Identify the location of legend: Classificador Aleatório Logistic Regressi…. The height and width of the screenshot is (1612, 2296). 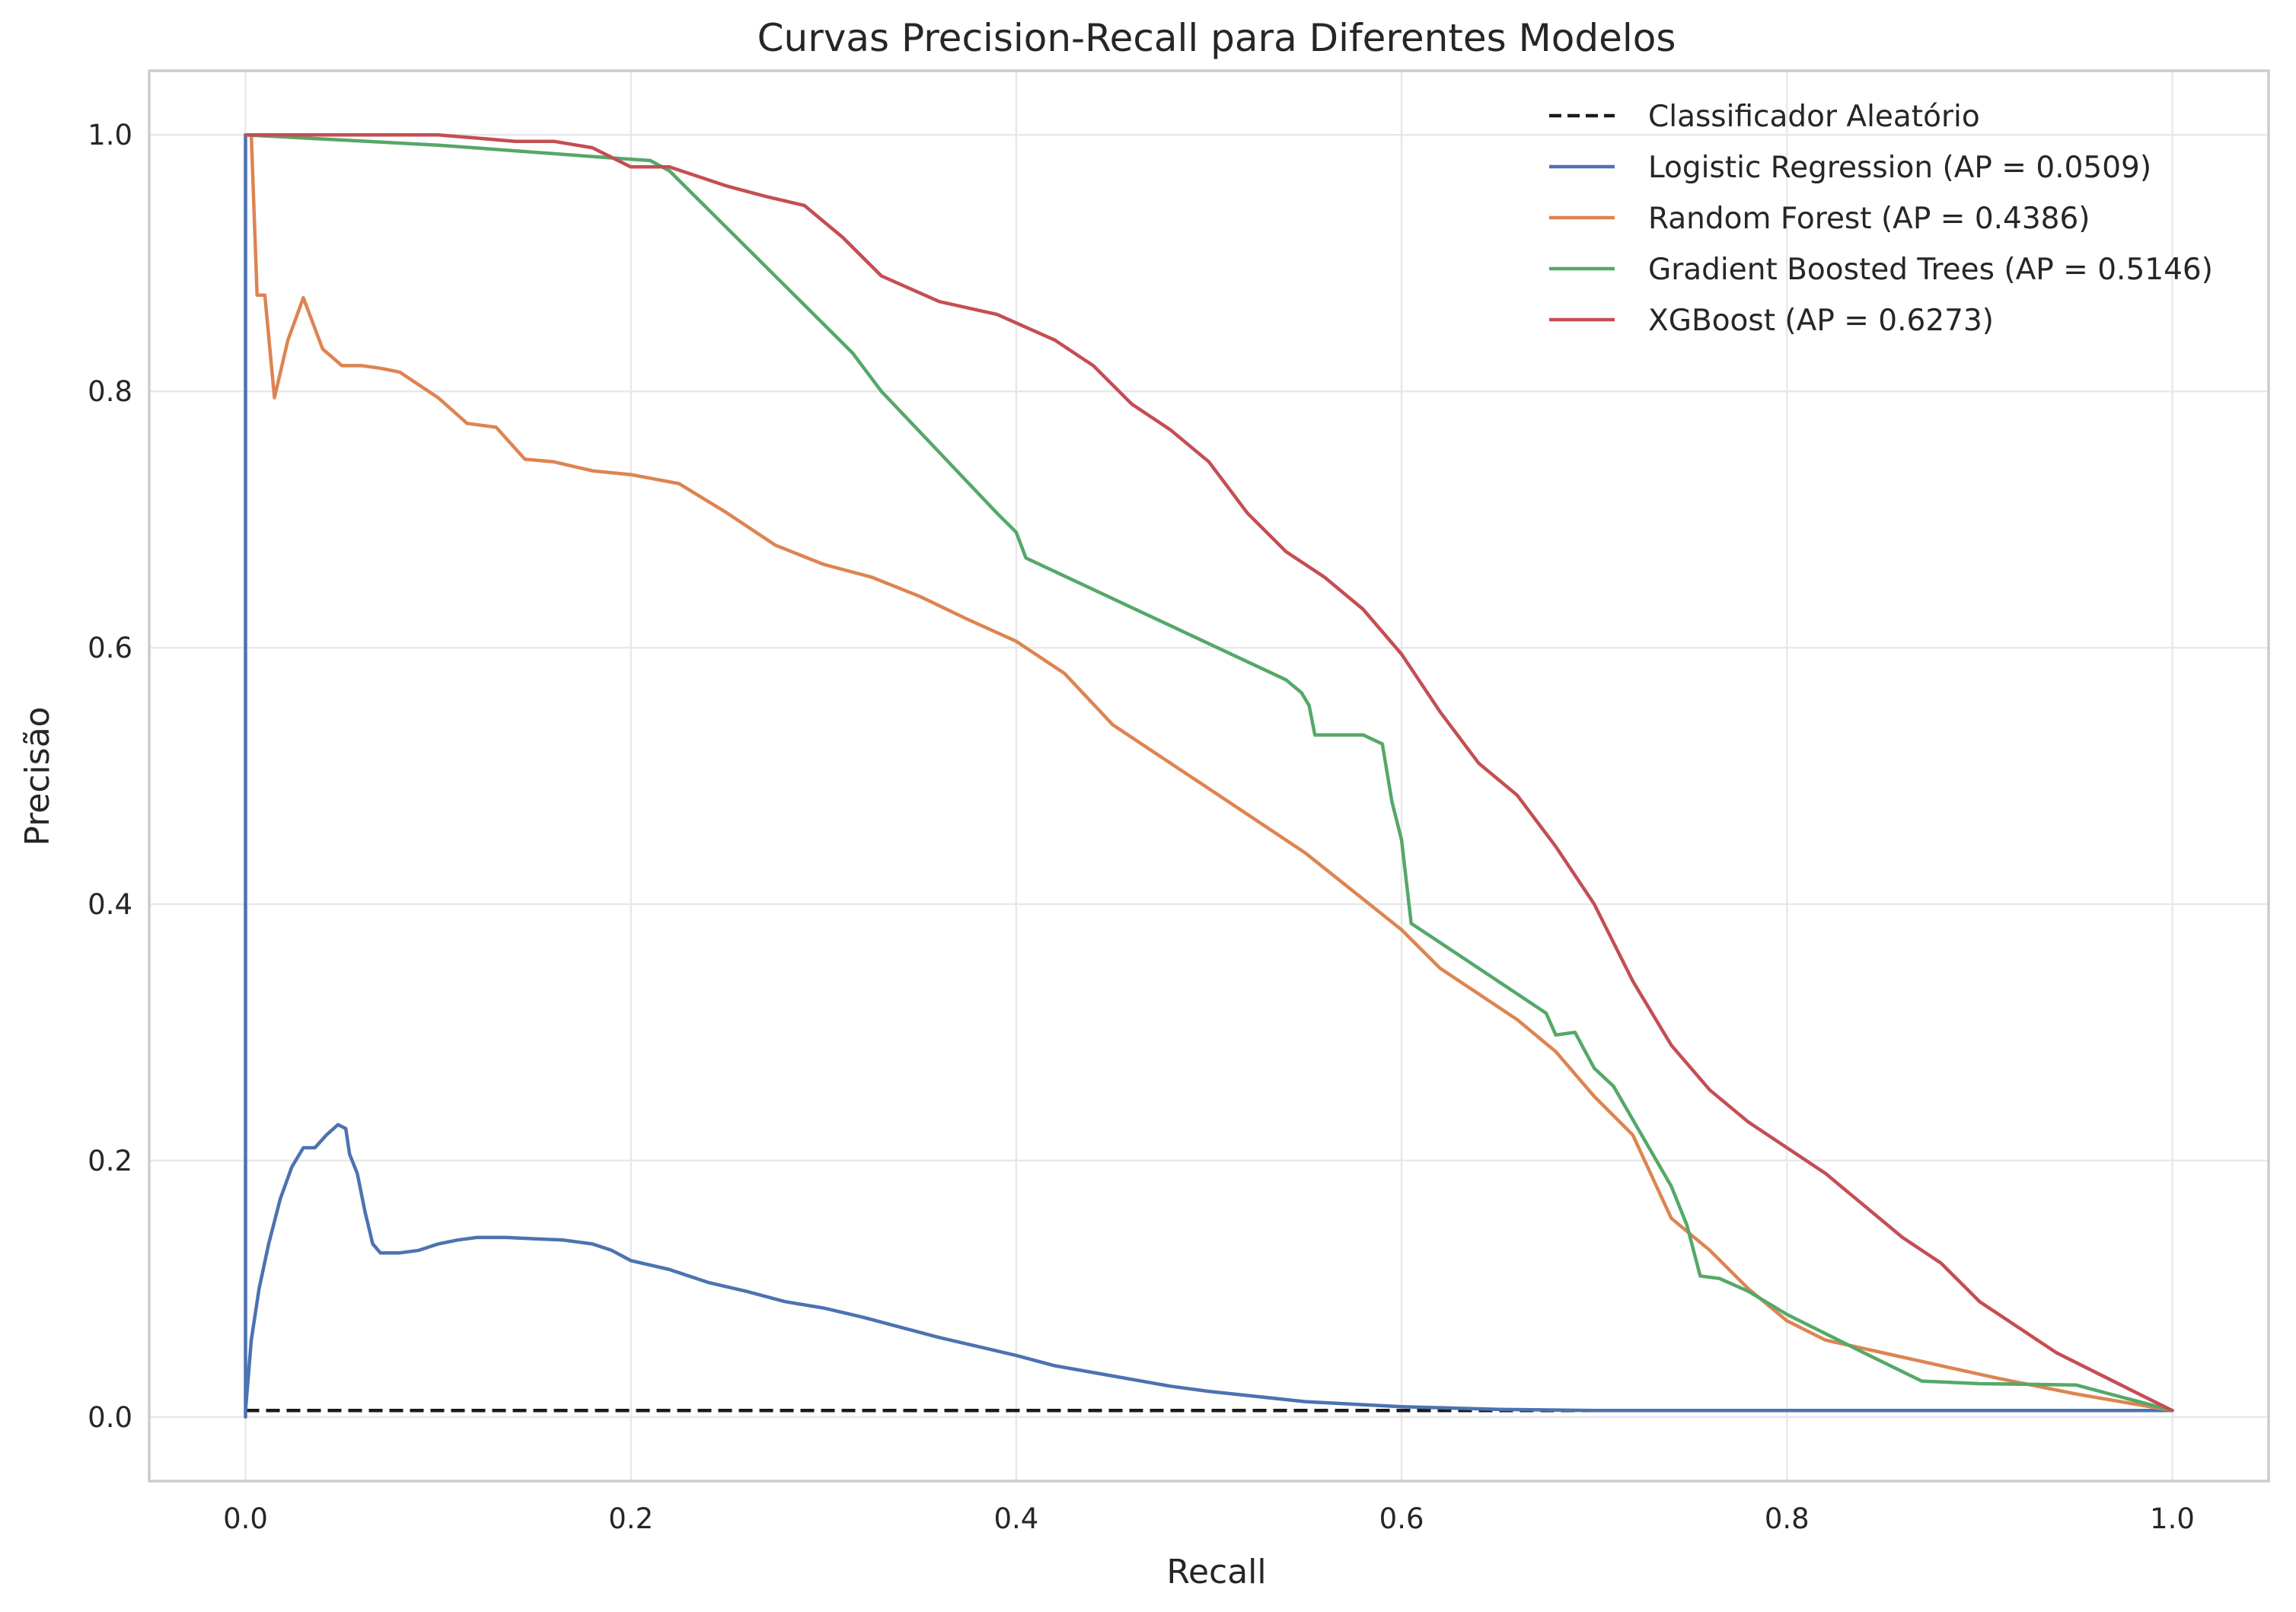
(1881, 219).